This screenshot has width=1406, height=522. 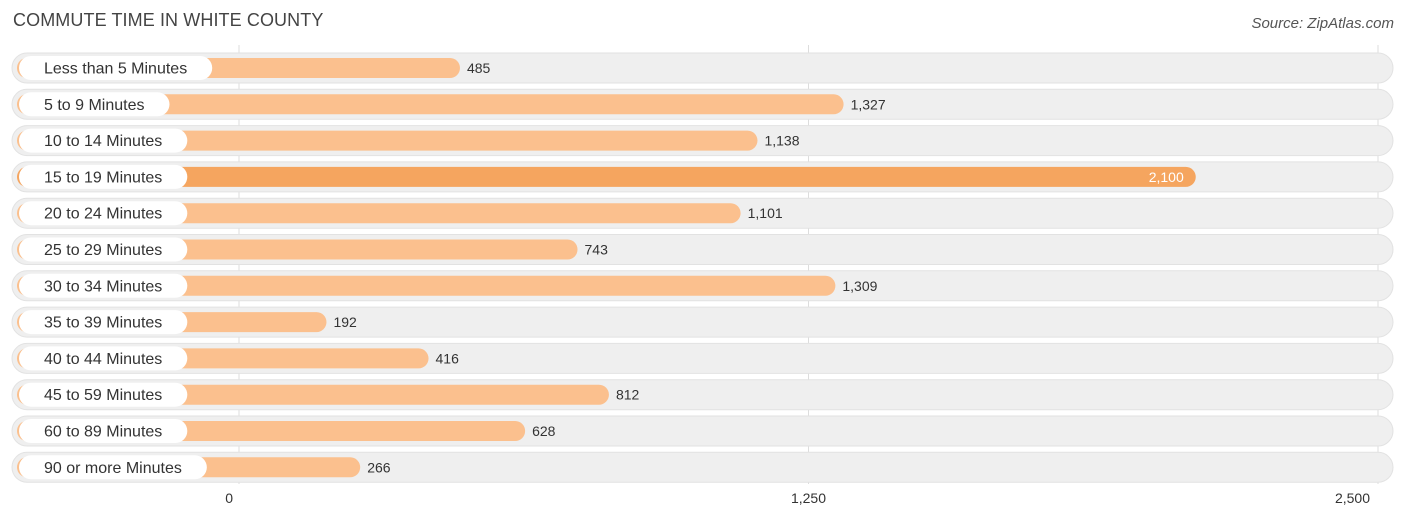 I want to click on category-label: 60 to 89 Minutes, so click(x=103, y=432).